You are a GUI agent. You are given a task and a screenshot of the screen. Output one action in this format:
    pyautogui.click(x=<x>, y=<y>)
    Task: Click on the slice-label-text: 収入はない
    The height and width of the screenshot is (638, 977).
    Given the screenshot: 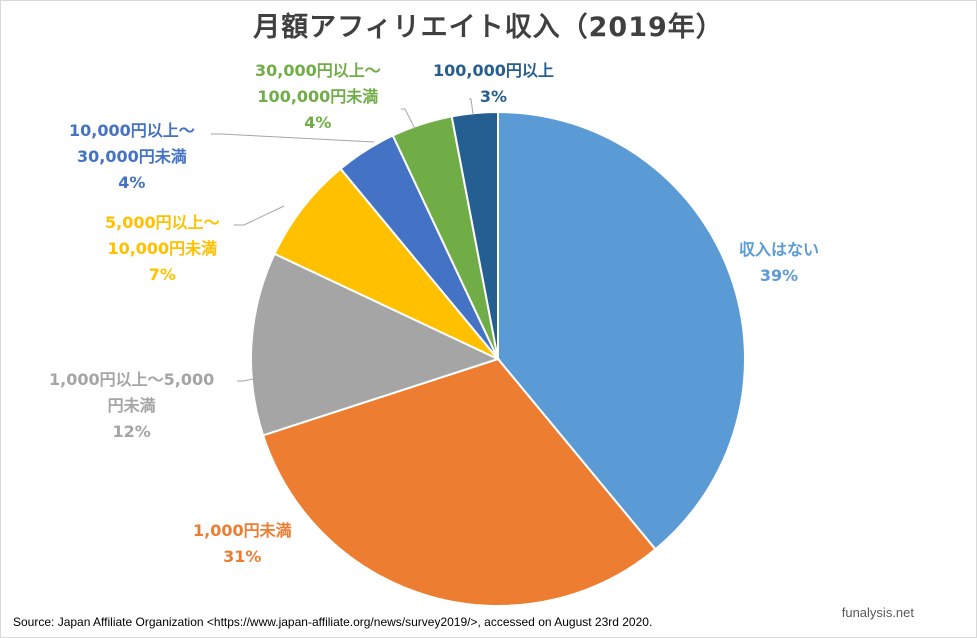 What is the action you would take?
    pyautogui.click(x=779, y=249)
    